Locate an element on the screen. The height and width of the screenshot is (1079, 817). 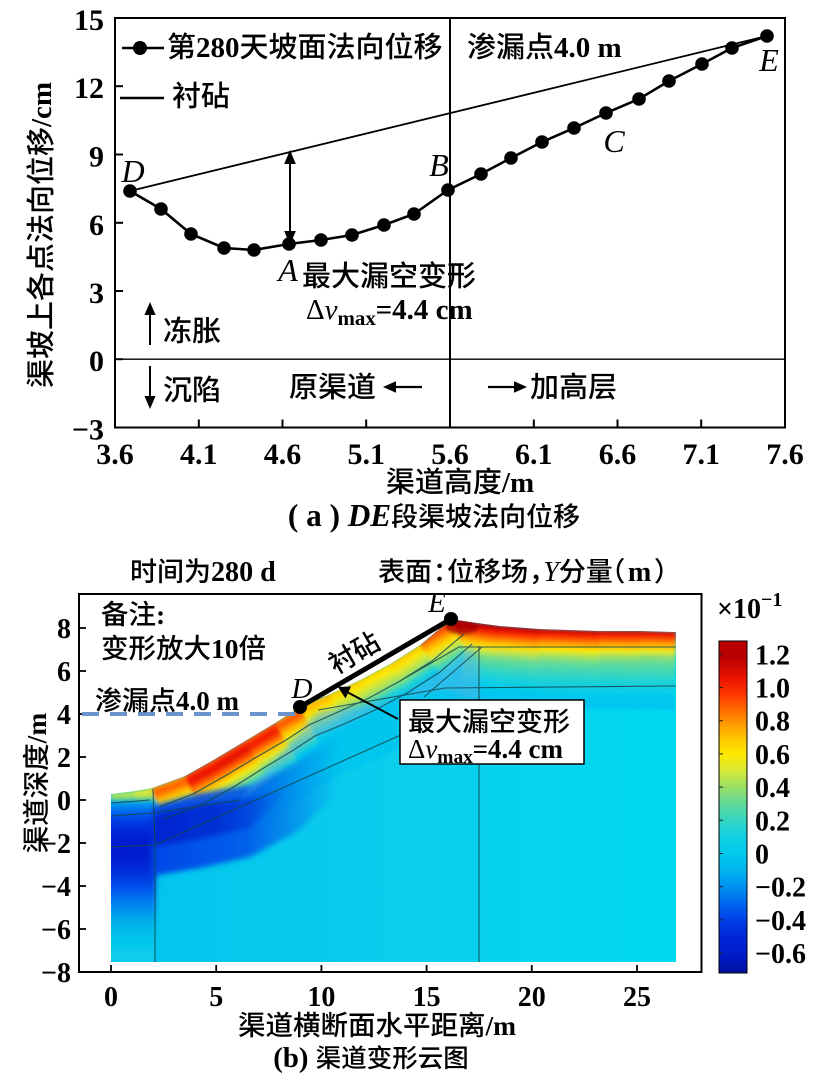
svg-text: Y is located at coordinates (552, 572).